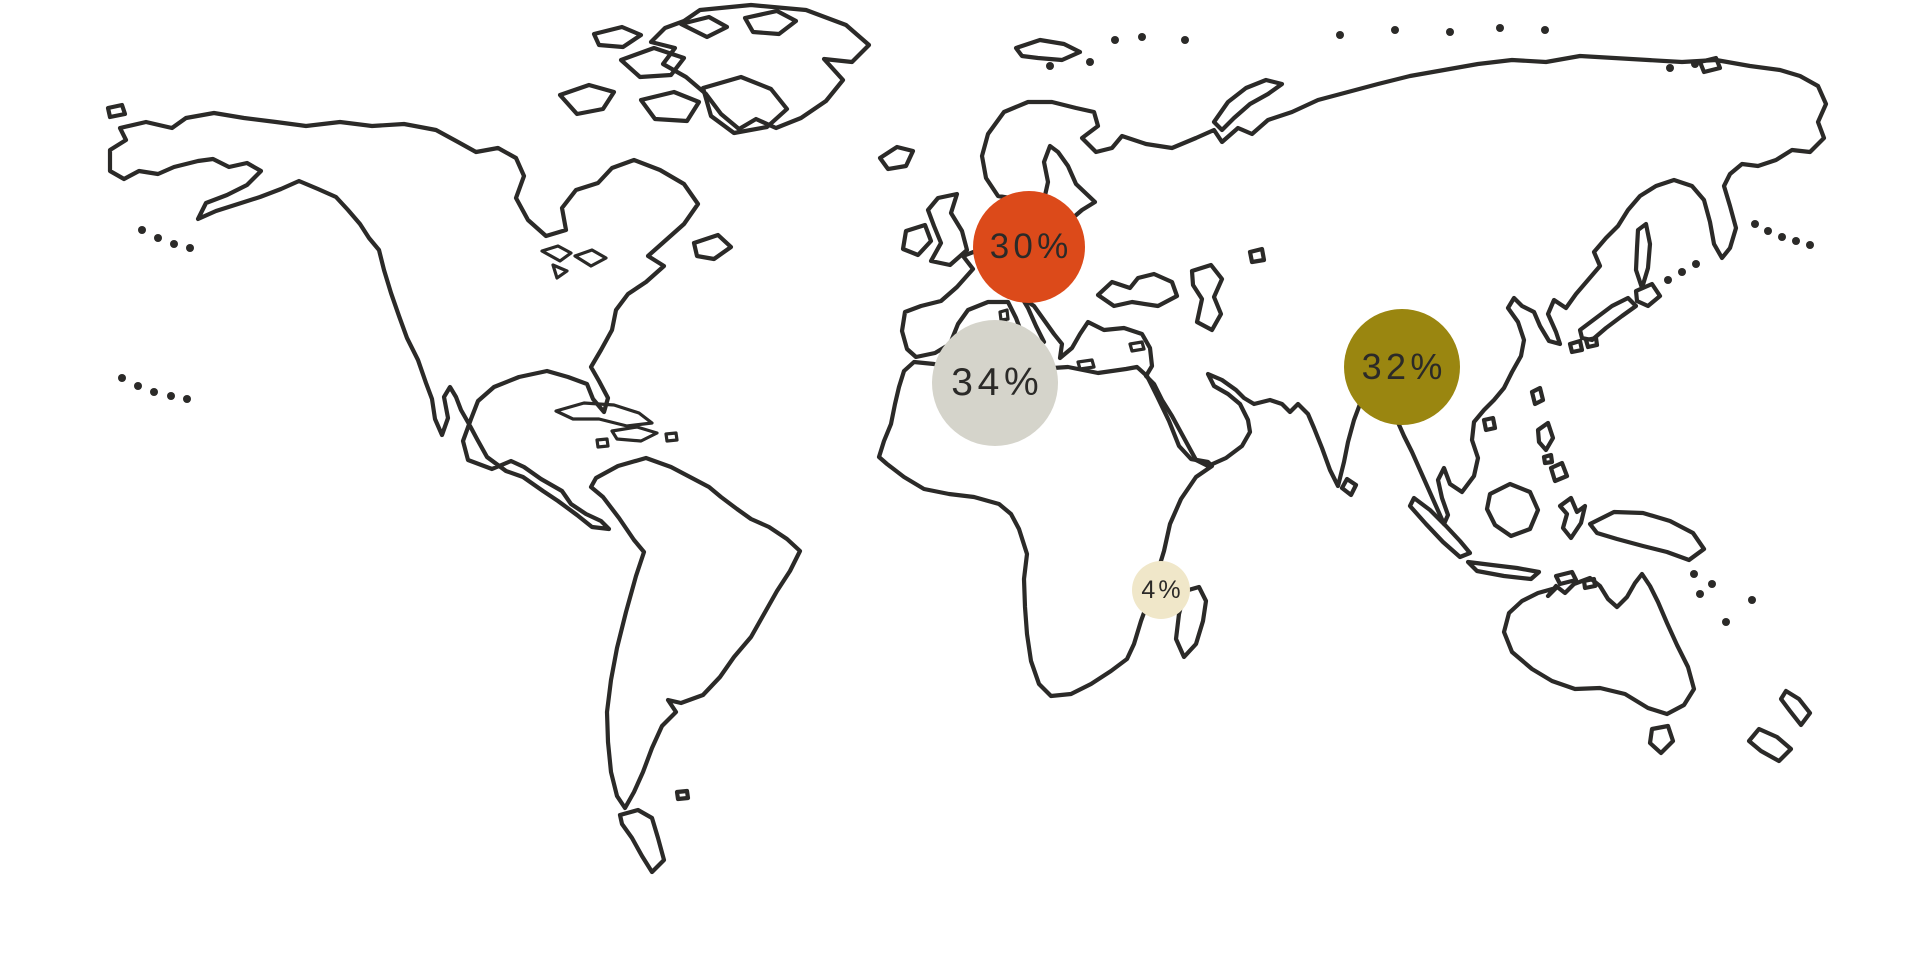 The height and width of the screenshot is (960, 1920). What do you see at coordinates (1710, 65) in the screenshot?
I see `wrangel-island` at bounding box center [1710, 65].